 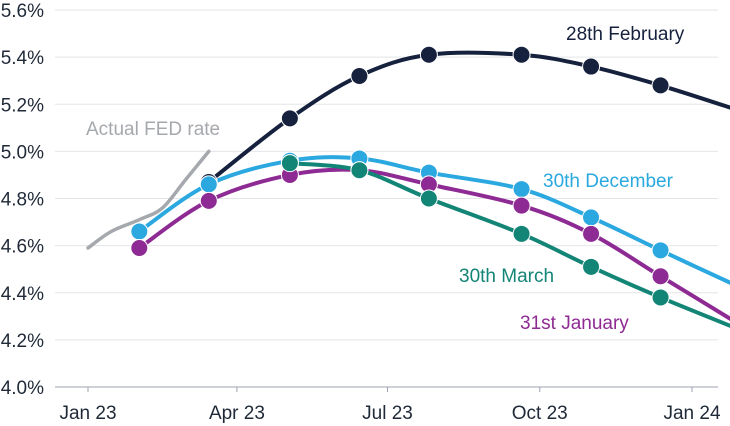 I want to click on y-tick-label: 4.0%, so click(x=22, y=388).